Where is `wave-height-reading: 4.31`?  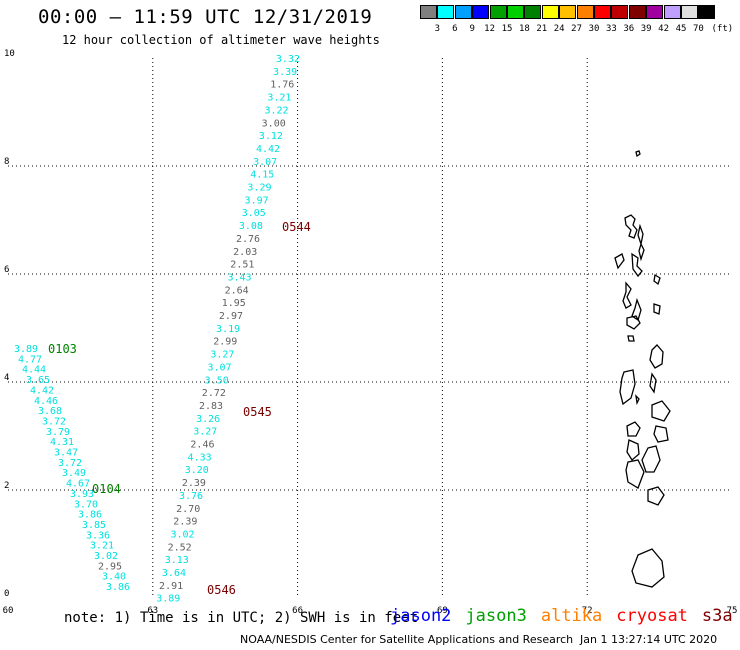 wave-height-reading: 4.31 is located at coordinates (62, 442).